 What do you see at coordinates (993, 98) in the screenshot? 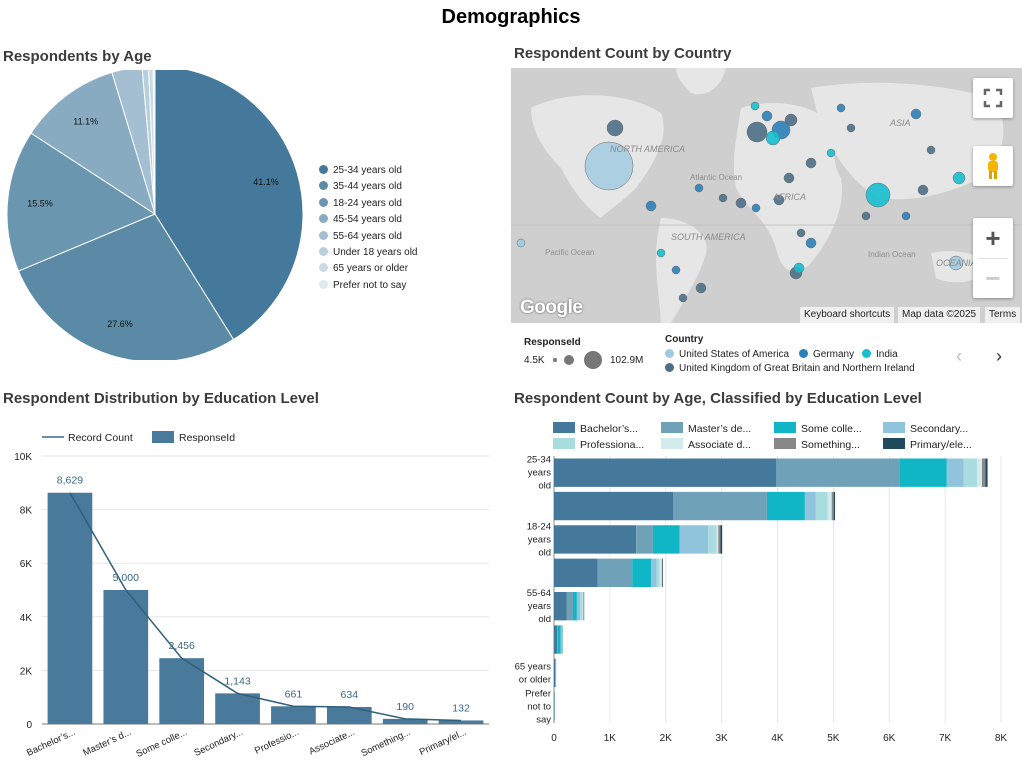
I see `fullscreen-button` at bounding box center [993, 98].